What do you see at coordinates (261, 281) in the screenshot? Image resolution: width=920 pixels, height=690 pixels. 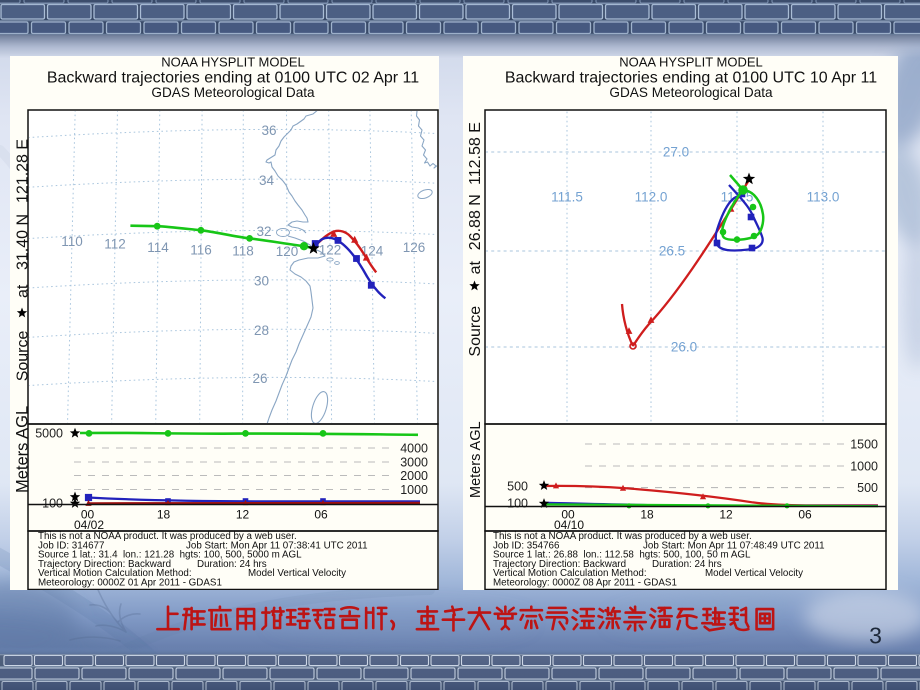 I see `svg-text: 30` at bounding box center [261, 281].